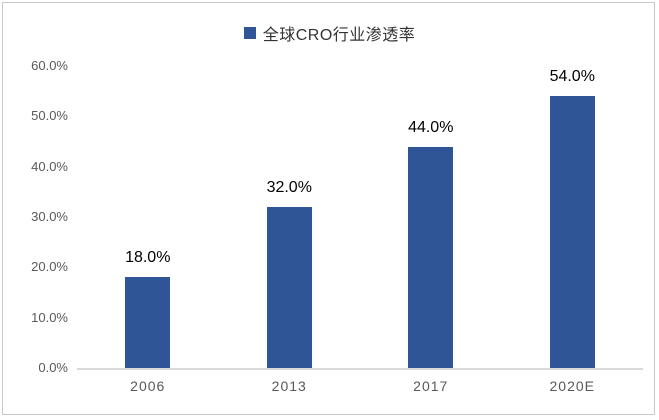 The image size is (659, 420). What do you see at coordinates (572, 232) in the screenshot?
I see `bar-2020E` at bounding box center [572, 232].